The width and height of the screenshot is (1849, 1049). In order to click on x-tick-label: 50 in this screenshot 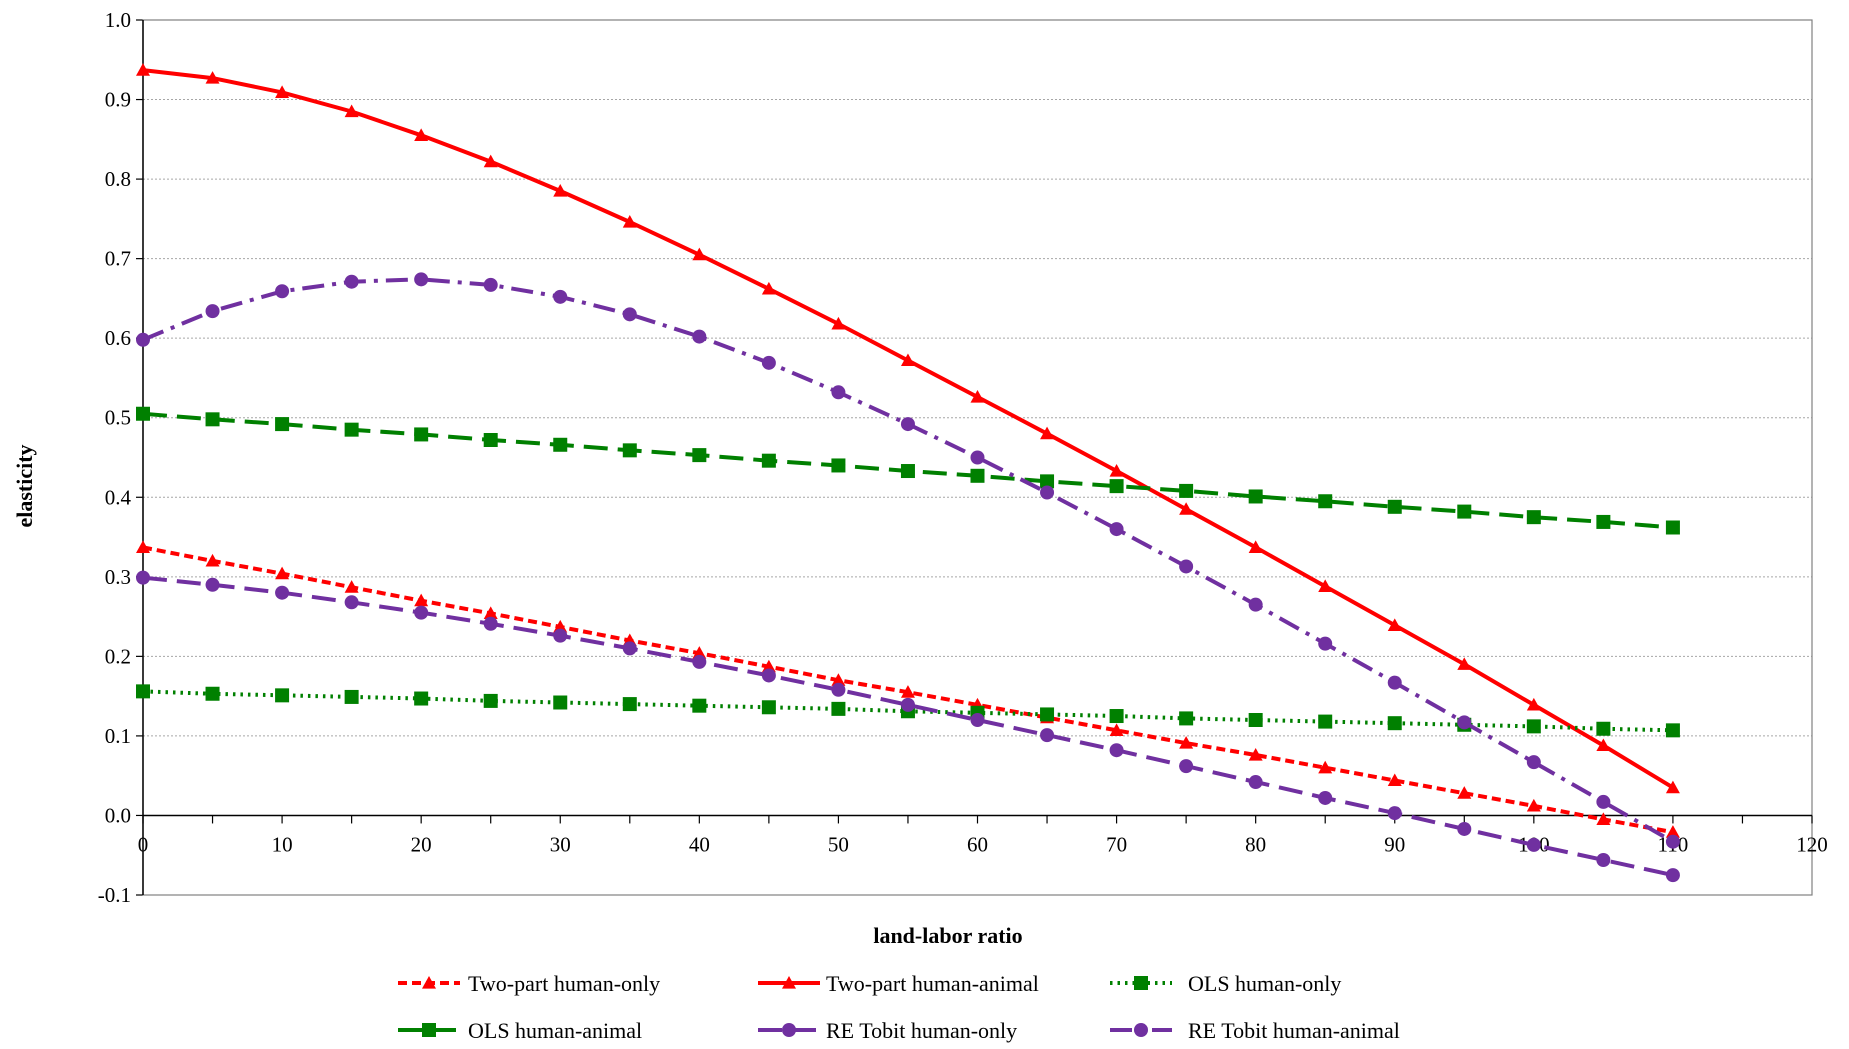, I will do `click(838, 844)`.